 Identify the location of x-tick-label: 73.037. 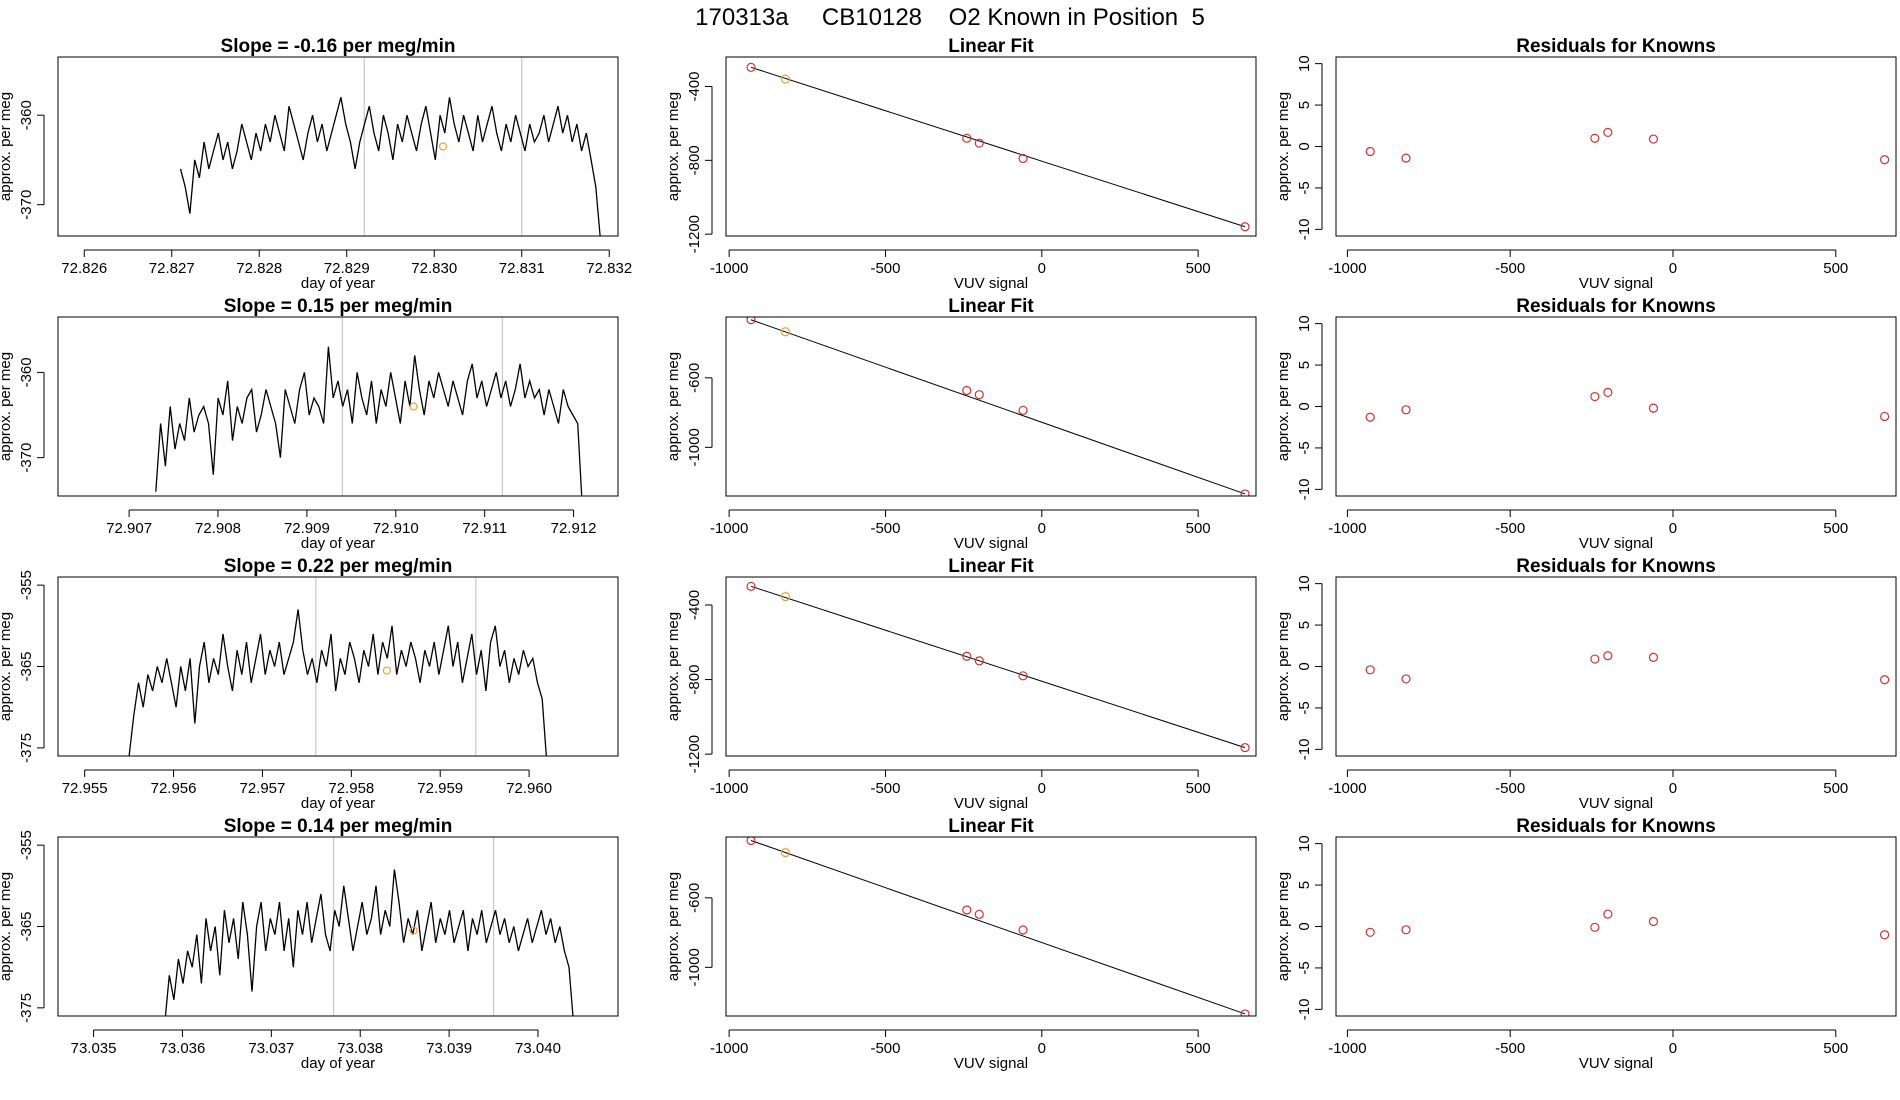
(271, 1048).